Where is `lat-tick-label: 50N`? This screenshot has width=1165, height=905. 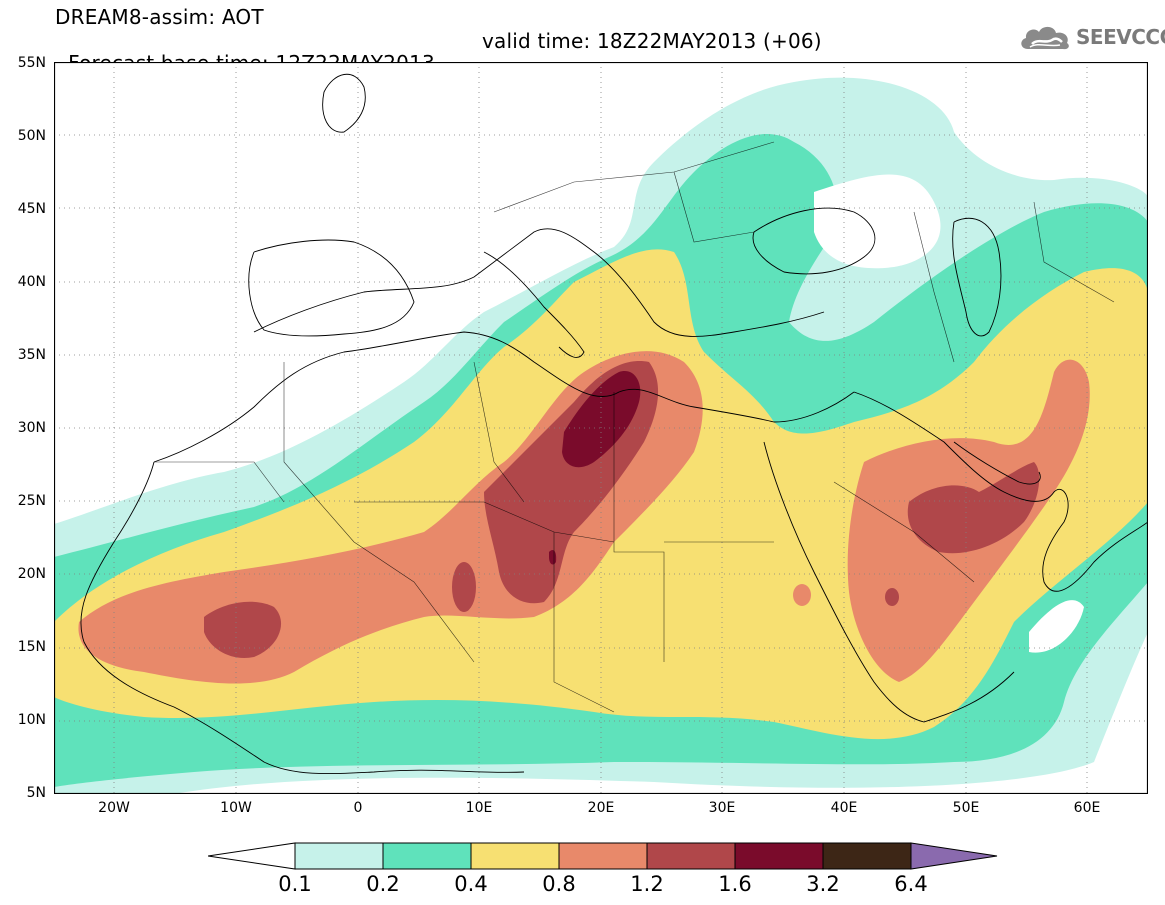
lat-tick-label: 50N is located at coordinates (31, 136).